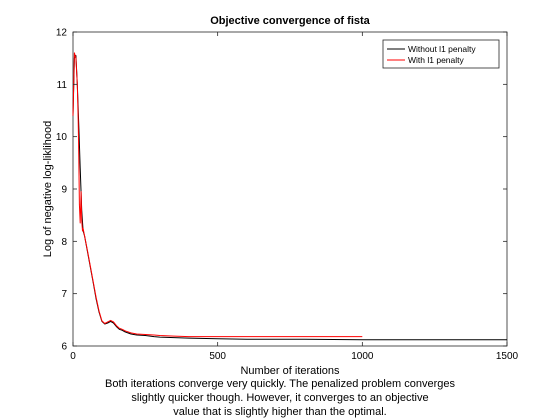 Image resolution: width=560 pixels, height=420 pixels. Describe the element at coordinates (442, 49) in the screenshot. I see `legend-entry: Without l1 penalty` at that location.